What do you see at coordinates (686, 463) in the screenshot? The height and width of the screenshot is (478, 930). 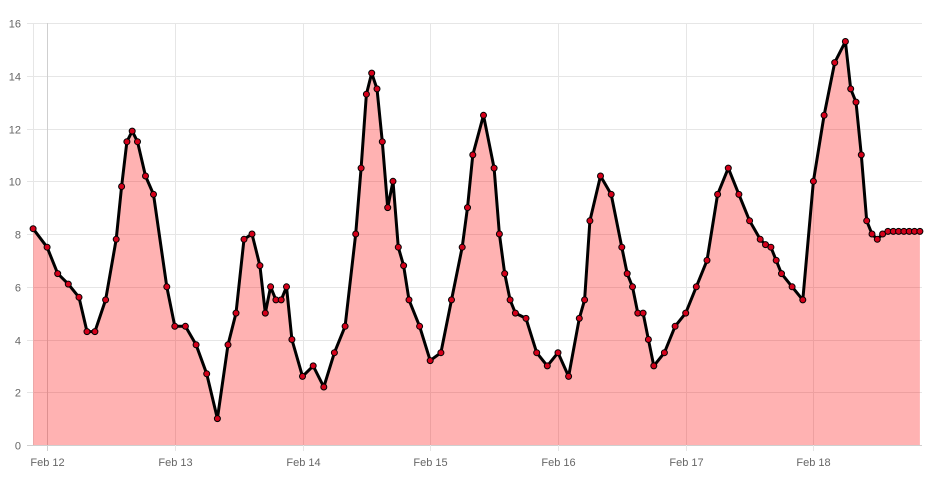 I see `x-tick-label: Feb 17` at bounding box center [686, 463].